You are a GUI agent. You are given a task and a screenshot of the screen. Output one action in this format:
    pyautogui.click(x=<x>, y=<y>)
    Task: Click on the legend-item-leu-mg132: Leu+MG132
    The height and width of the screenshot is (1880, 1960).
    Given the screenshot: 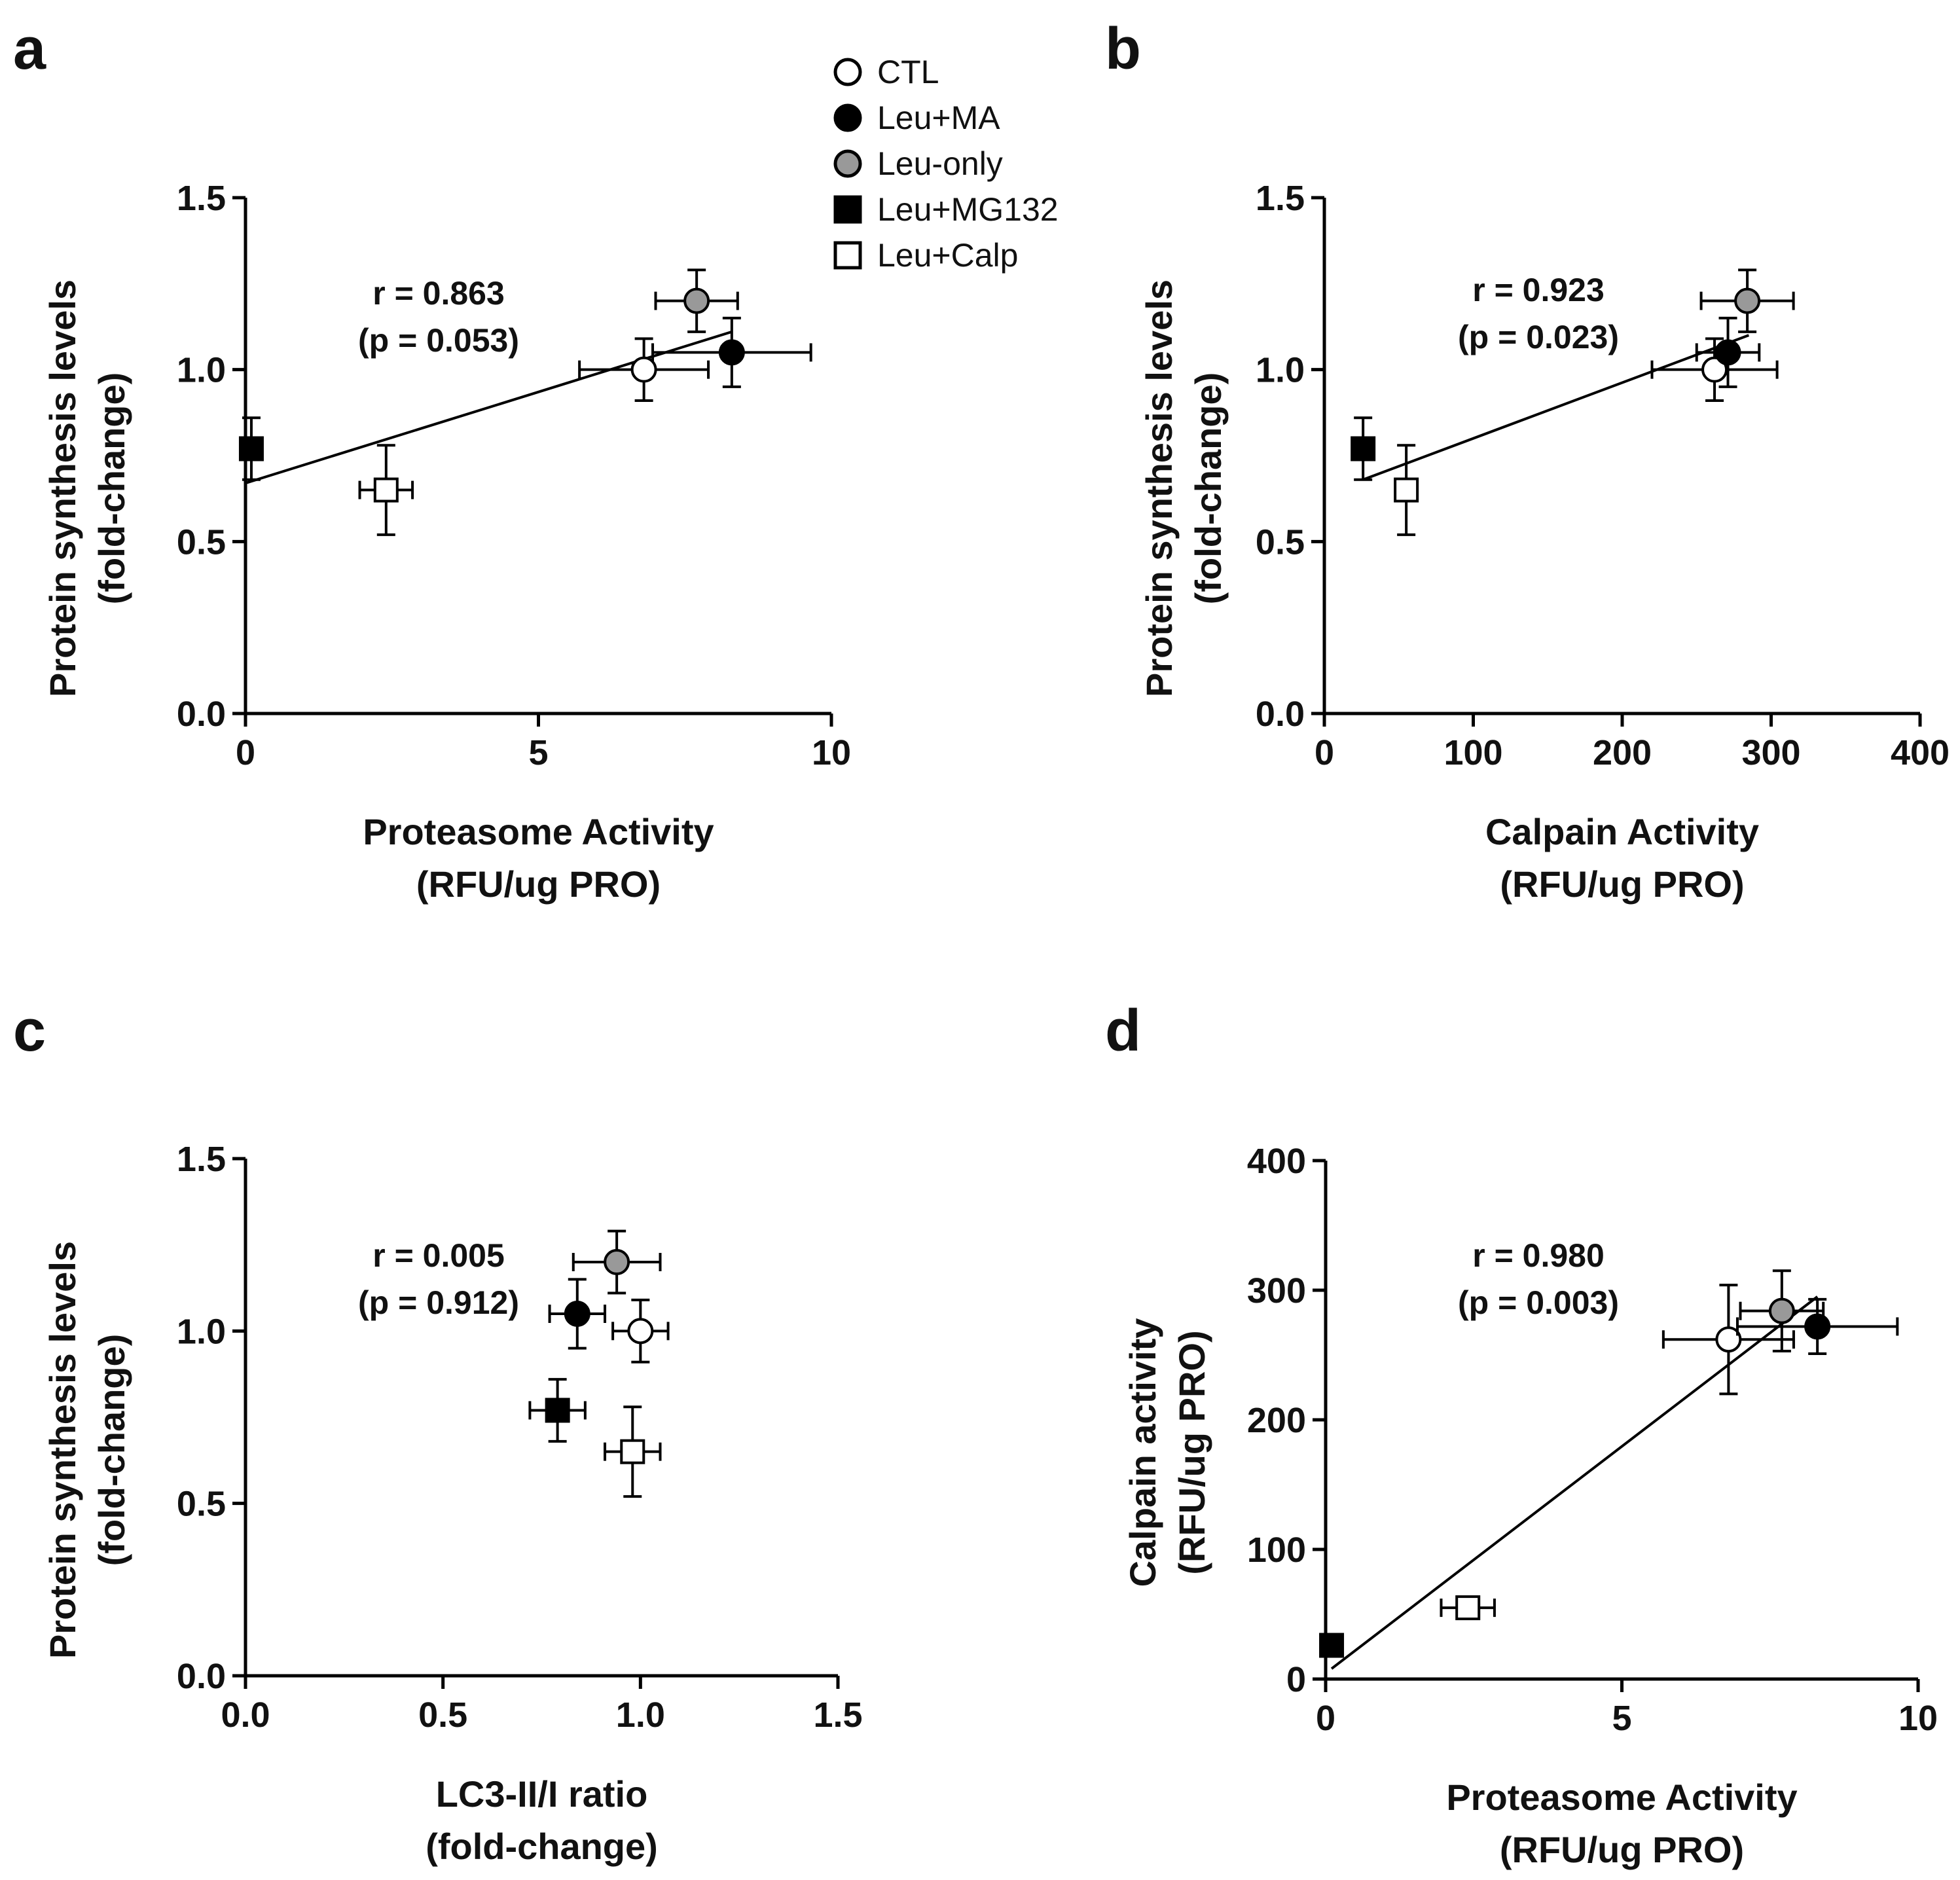 What is the action you would take?
    pyautogui.click(x=946, y=209)
    